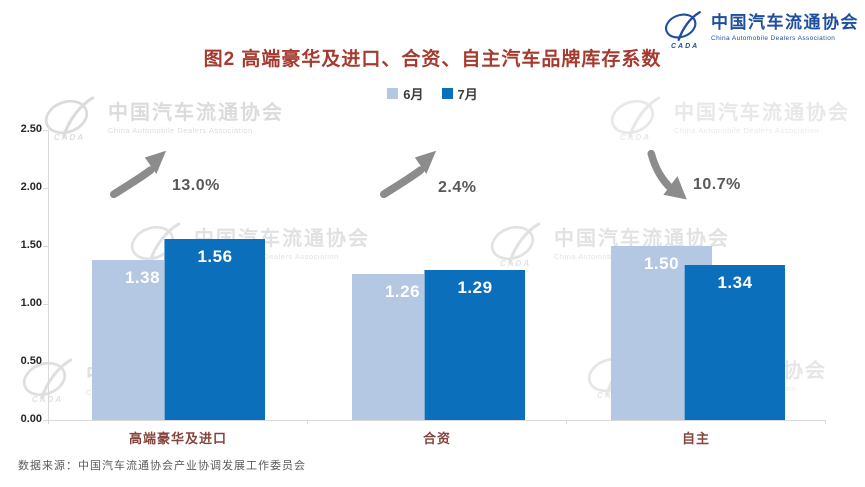 This screenshot has width=865, height=487. Describe the element at coordinates (717, 184) in the screenshot. I see `change-pct-domestic: 10.7%` at that location.